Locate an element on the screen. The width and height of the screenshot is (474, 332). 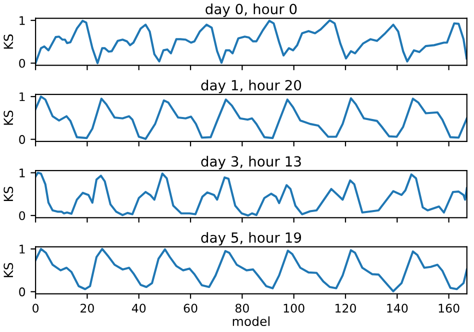
x-tick-label: 120 is located at coordinates (346, 308).